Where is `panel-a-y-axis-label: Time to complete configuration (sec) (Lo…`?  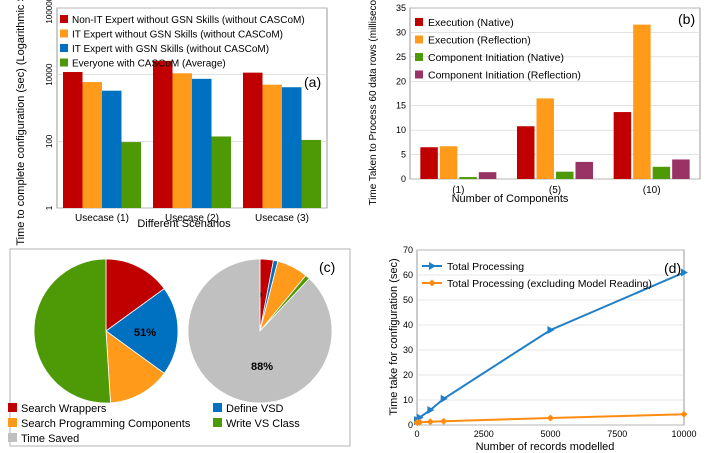
panel-a-y-axis-label: Time to complete configuration (sec) (Lo… is located at coordinates (21, 123).